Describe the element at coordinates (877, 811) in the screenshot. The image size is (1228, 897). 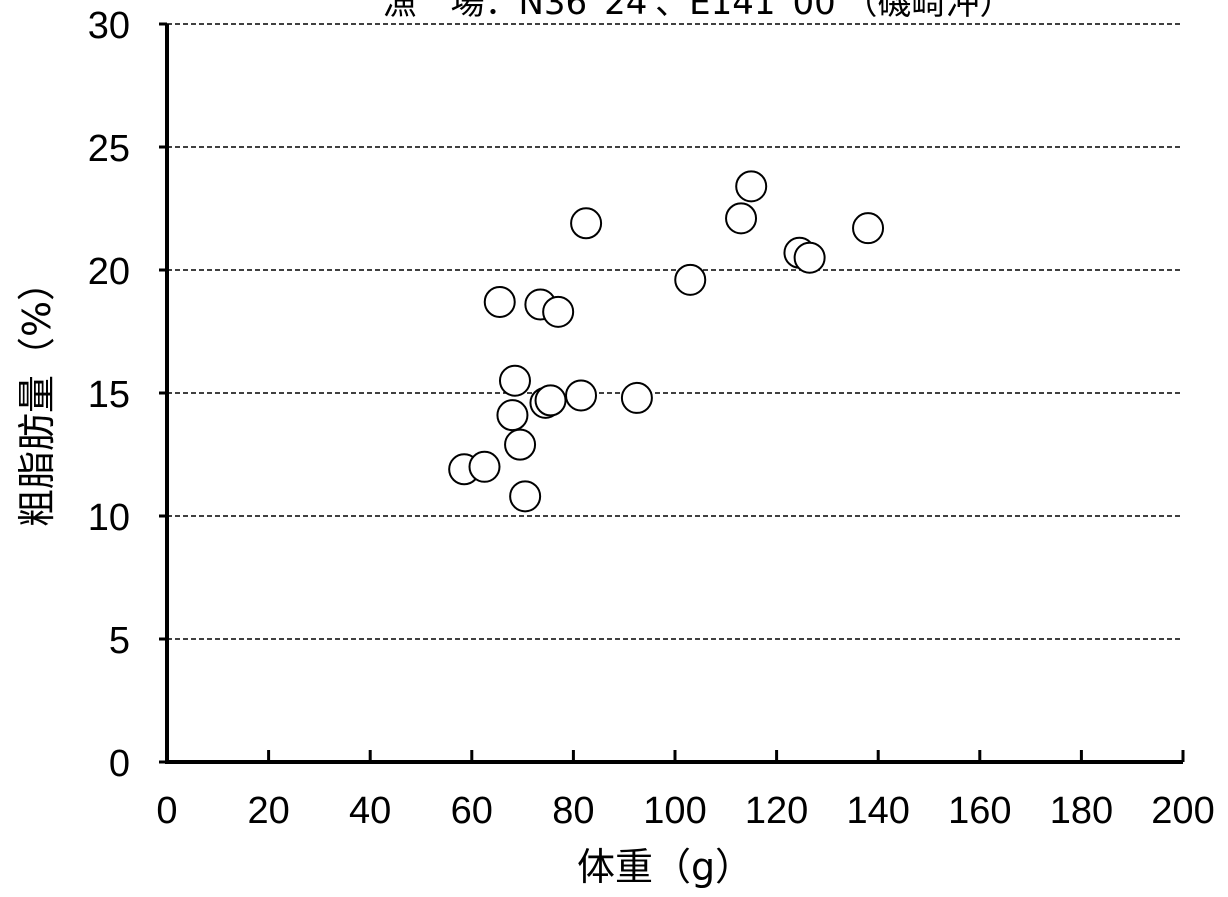
I see `x-tick-label-140: 140` at that location.